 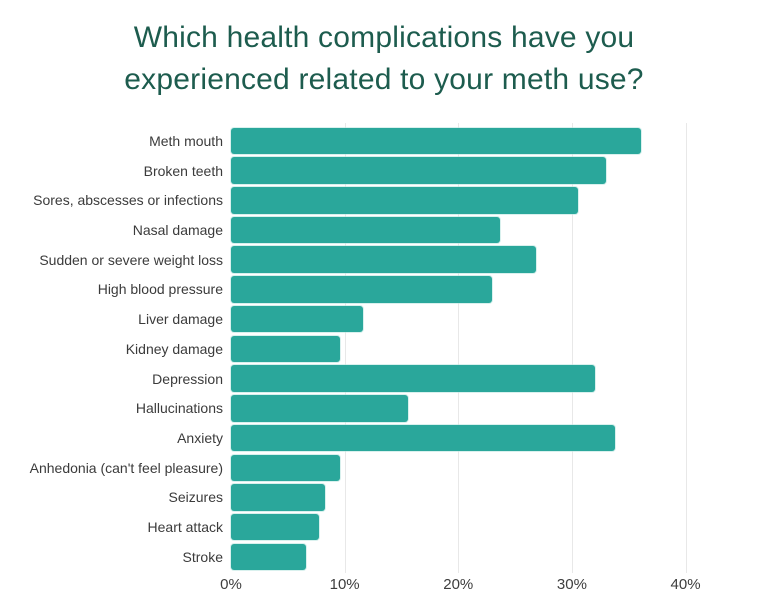 What do you see at coordinates (384, 37) in the screenshot?
I see `chart-title-line-1: Which health complications have you` at bounding box center [384, 37].